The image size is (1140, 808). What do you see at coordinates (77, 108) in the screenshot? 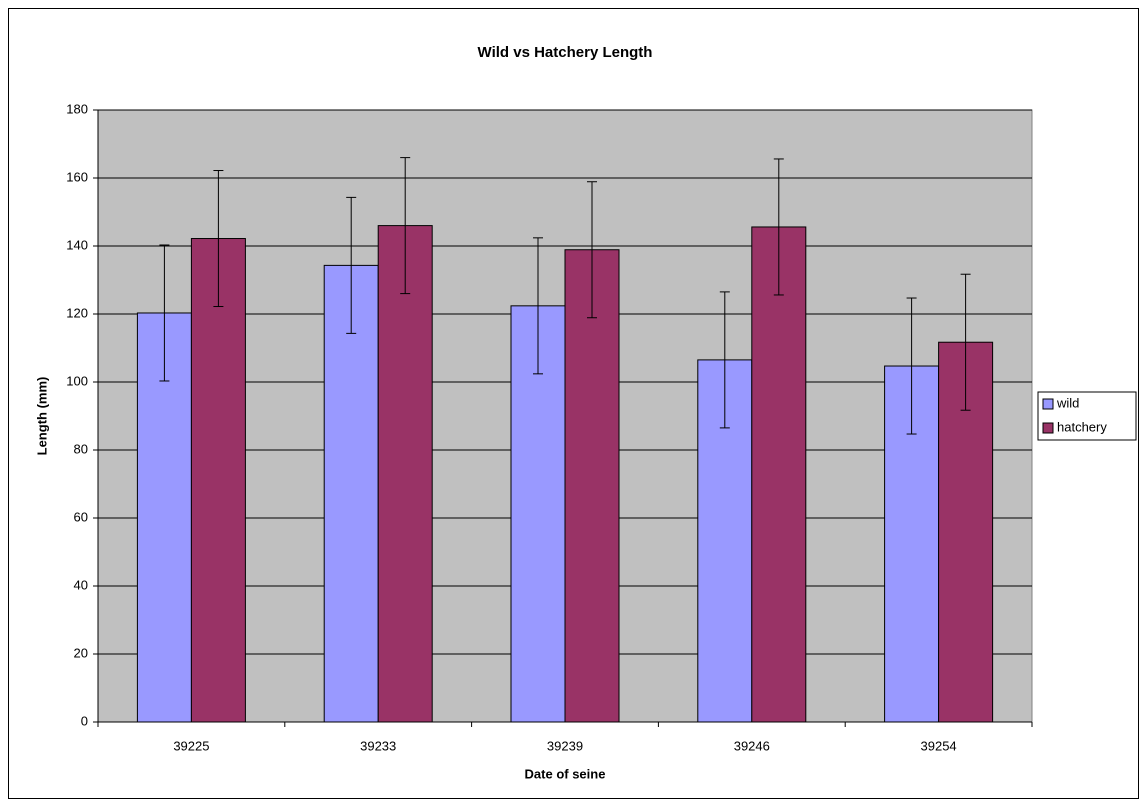
I see `y-tick-label: 180` at bounding box center [77, 108].